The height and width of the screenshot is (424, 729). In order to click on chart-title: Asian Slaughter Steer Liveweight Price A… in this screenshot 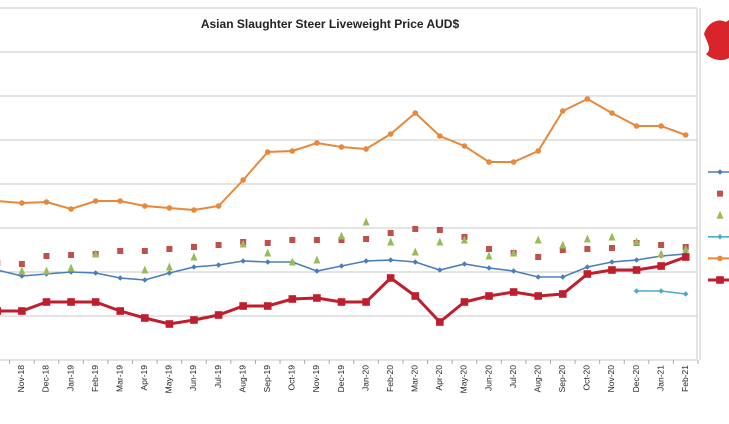, I will do `click(330, 24)`.